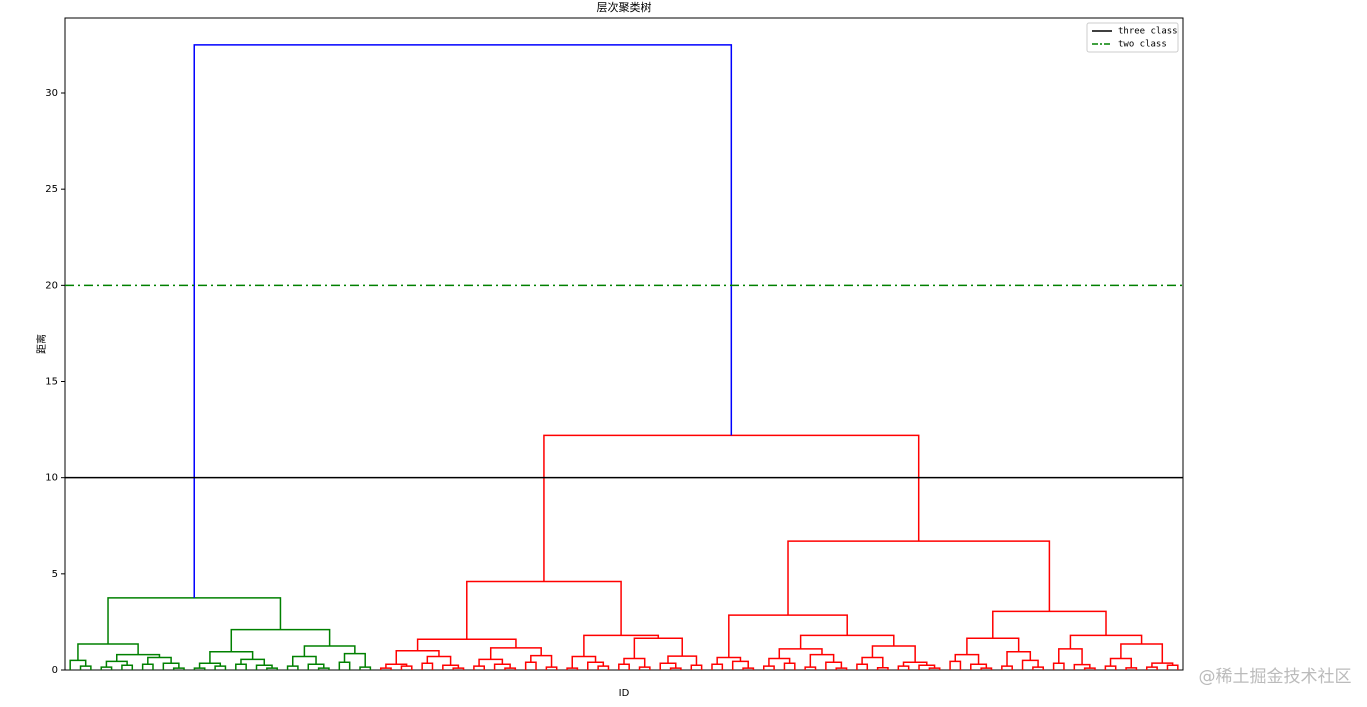 The width and height of the screenshot is (1367, 707). What do you see at coordinates (1275, 677) in the screenshot?
I see `watermark: @稀土掘金技术社区` at bounding box center [1275, 677].